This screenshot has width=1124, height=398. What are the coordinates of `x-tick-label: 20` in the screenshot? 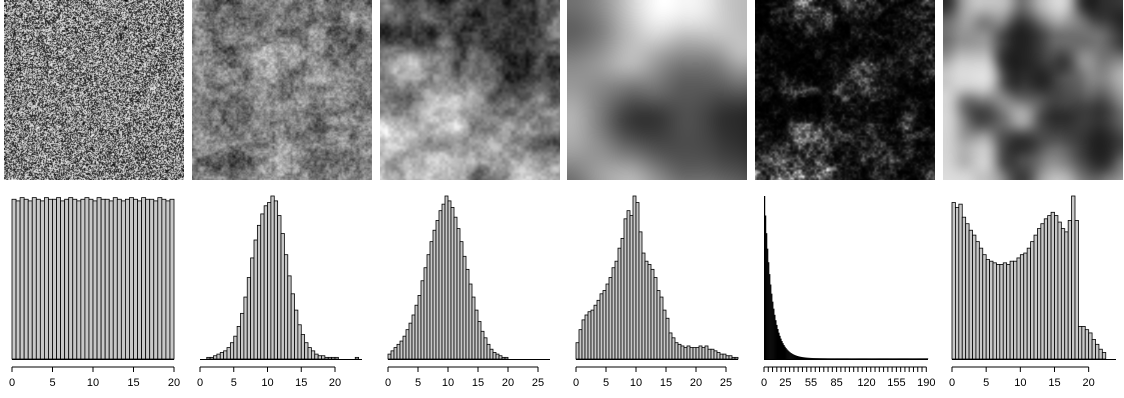 It's located at (696, 383).